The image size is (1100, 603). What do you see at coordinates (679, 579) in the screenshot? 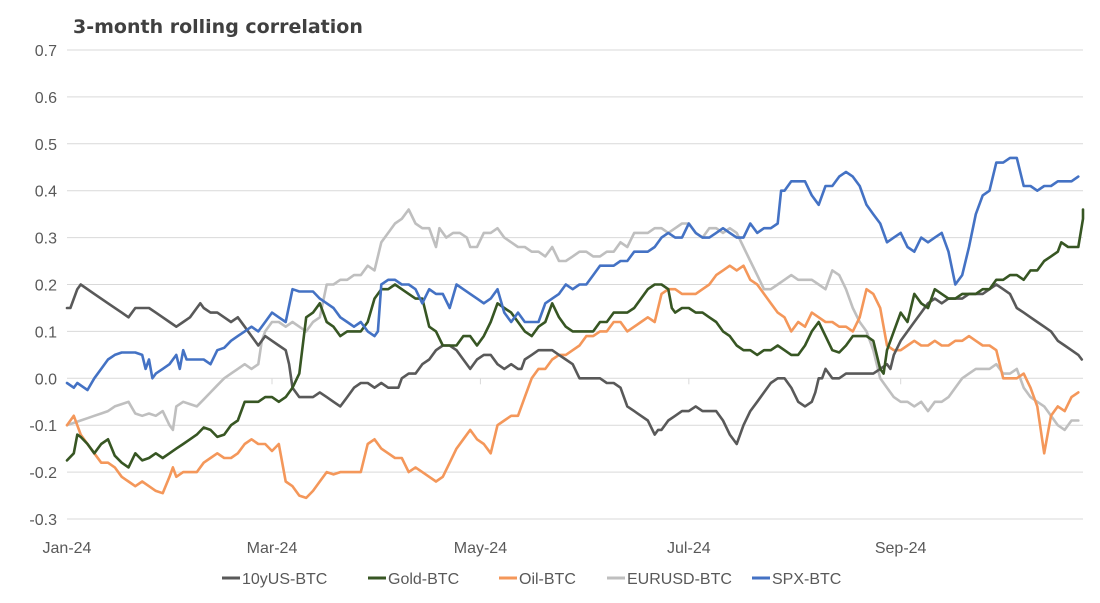
I see `legend-label: EURUSD-BTC` at bounding box center [679, 579].